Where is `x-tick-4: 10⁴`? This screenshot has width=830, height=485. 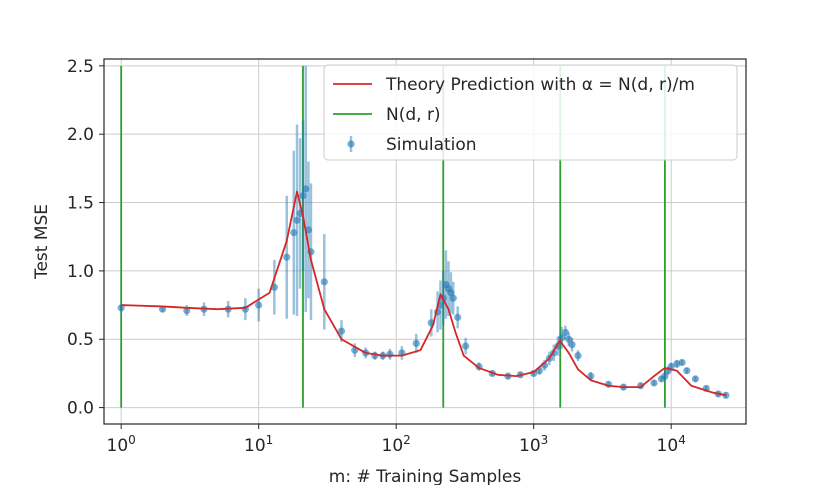 x-tick-4: 10⁴ is located at coordinates (671, 440).